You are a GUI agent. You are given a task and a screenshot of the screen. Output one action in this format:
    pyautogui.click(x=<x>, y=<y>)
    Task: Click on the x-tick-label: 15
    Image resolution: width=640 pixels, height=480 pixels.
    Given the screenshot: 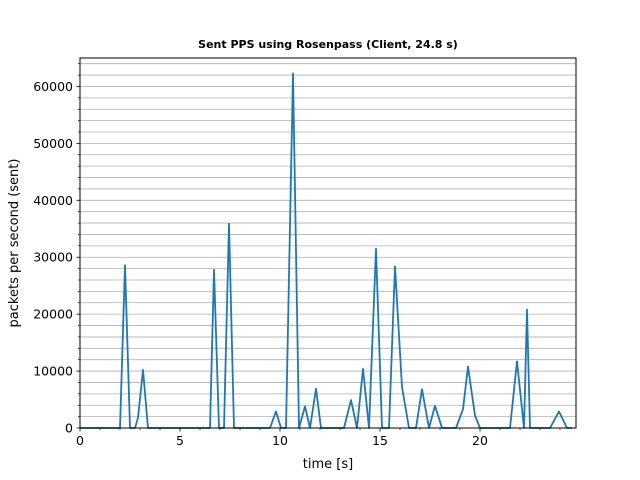 What is the action you would take?
    pyautogui.click(x=380, y=440)
    